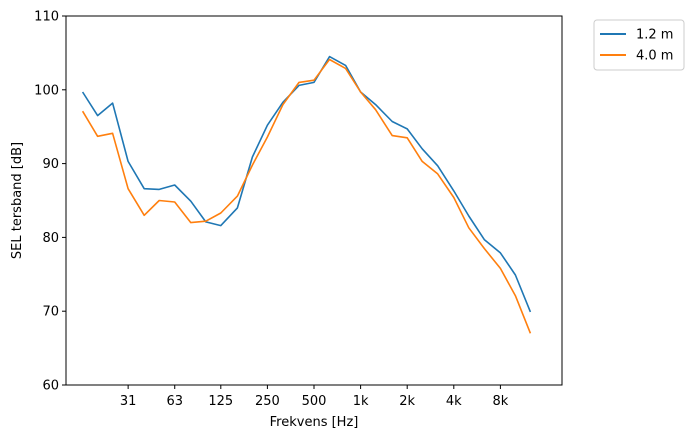 This screenshot has height=443, width=693. What do you see at coordinates (654, 35) in the screenshot?
I see `legend-label-1.2m: 1.2 m` at bounding box center [654, 35].